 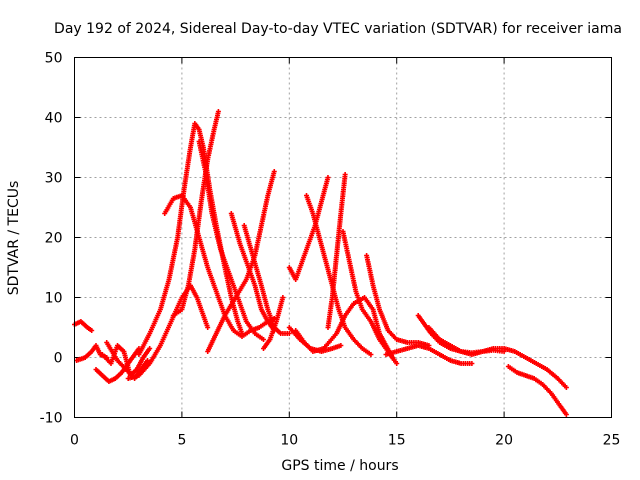 I want to click on y-tick-label: 40, so click(x=54, y=119).